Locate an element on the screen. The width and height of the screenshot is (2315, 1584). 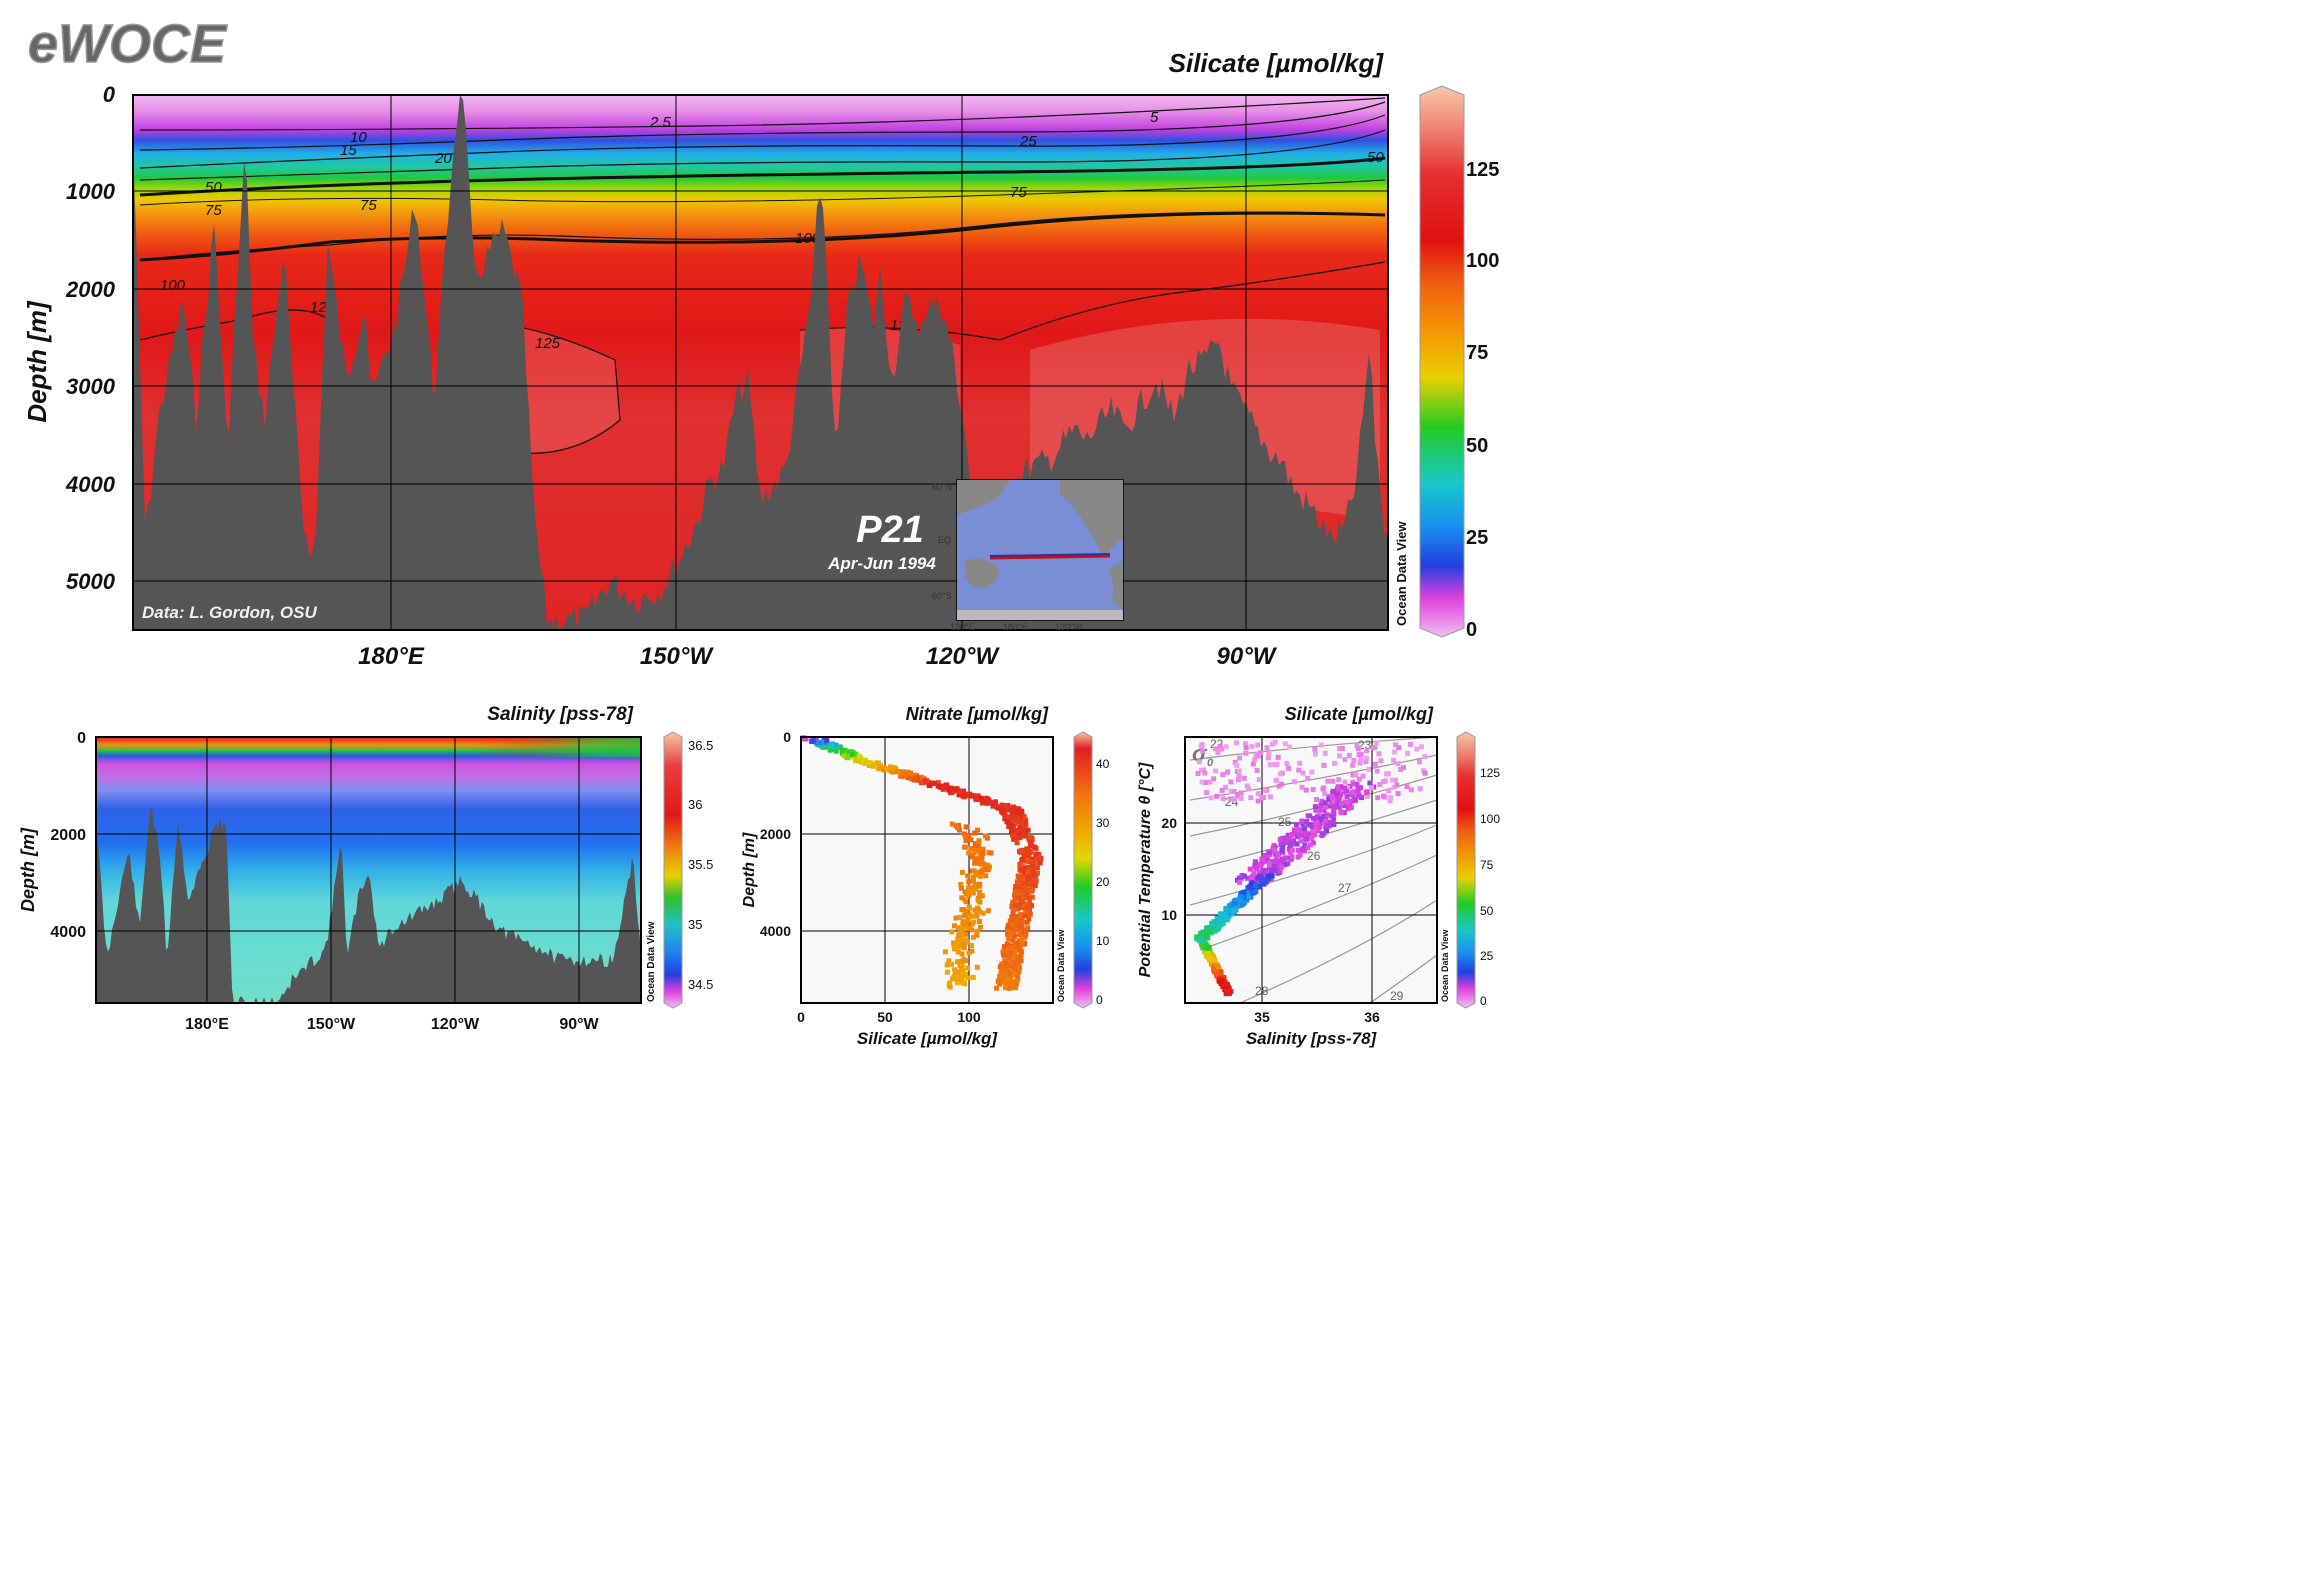
svg-text: 120°W is located at coordinates (455, 1024).